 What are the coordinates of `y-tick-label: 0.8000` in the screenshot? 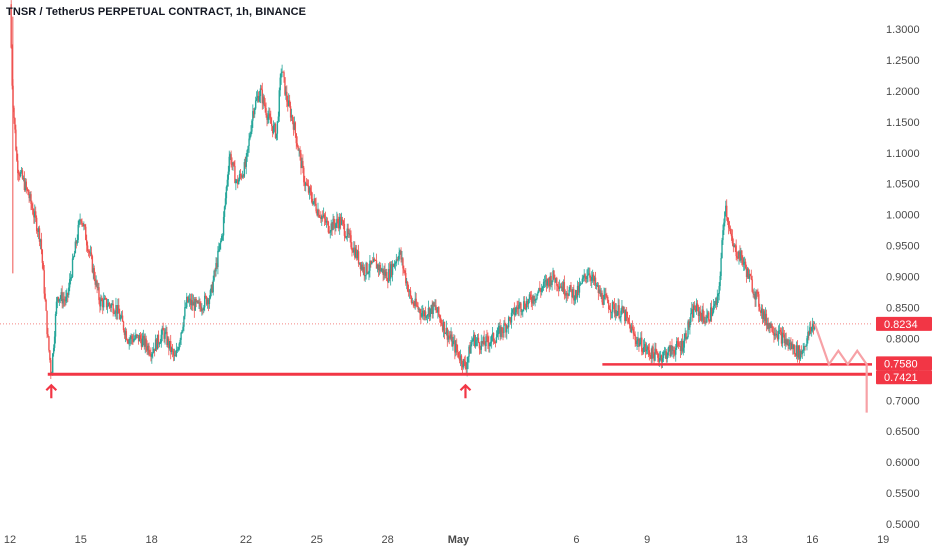 It's located at (903, 339).